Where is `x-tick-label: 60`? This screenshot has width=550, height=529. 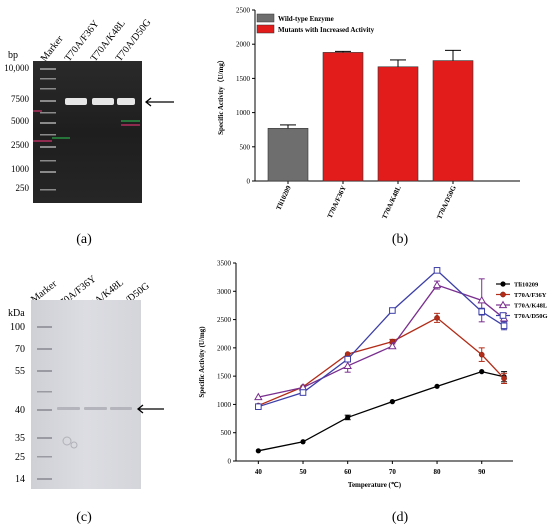 x-tick-label: 60 is located at coordinates (348, 472).